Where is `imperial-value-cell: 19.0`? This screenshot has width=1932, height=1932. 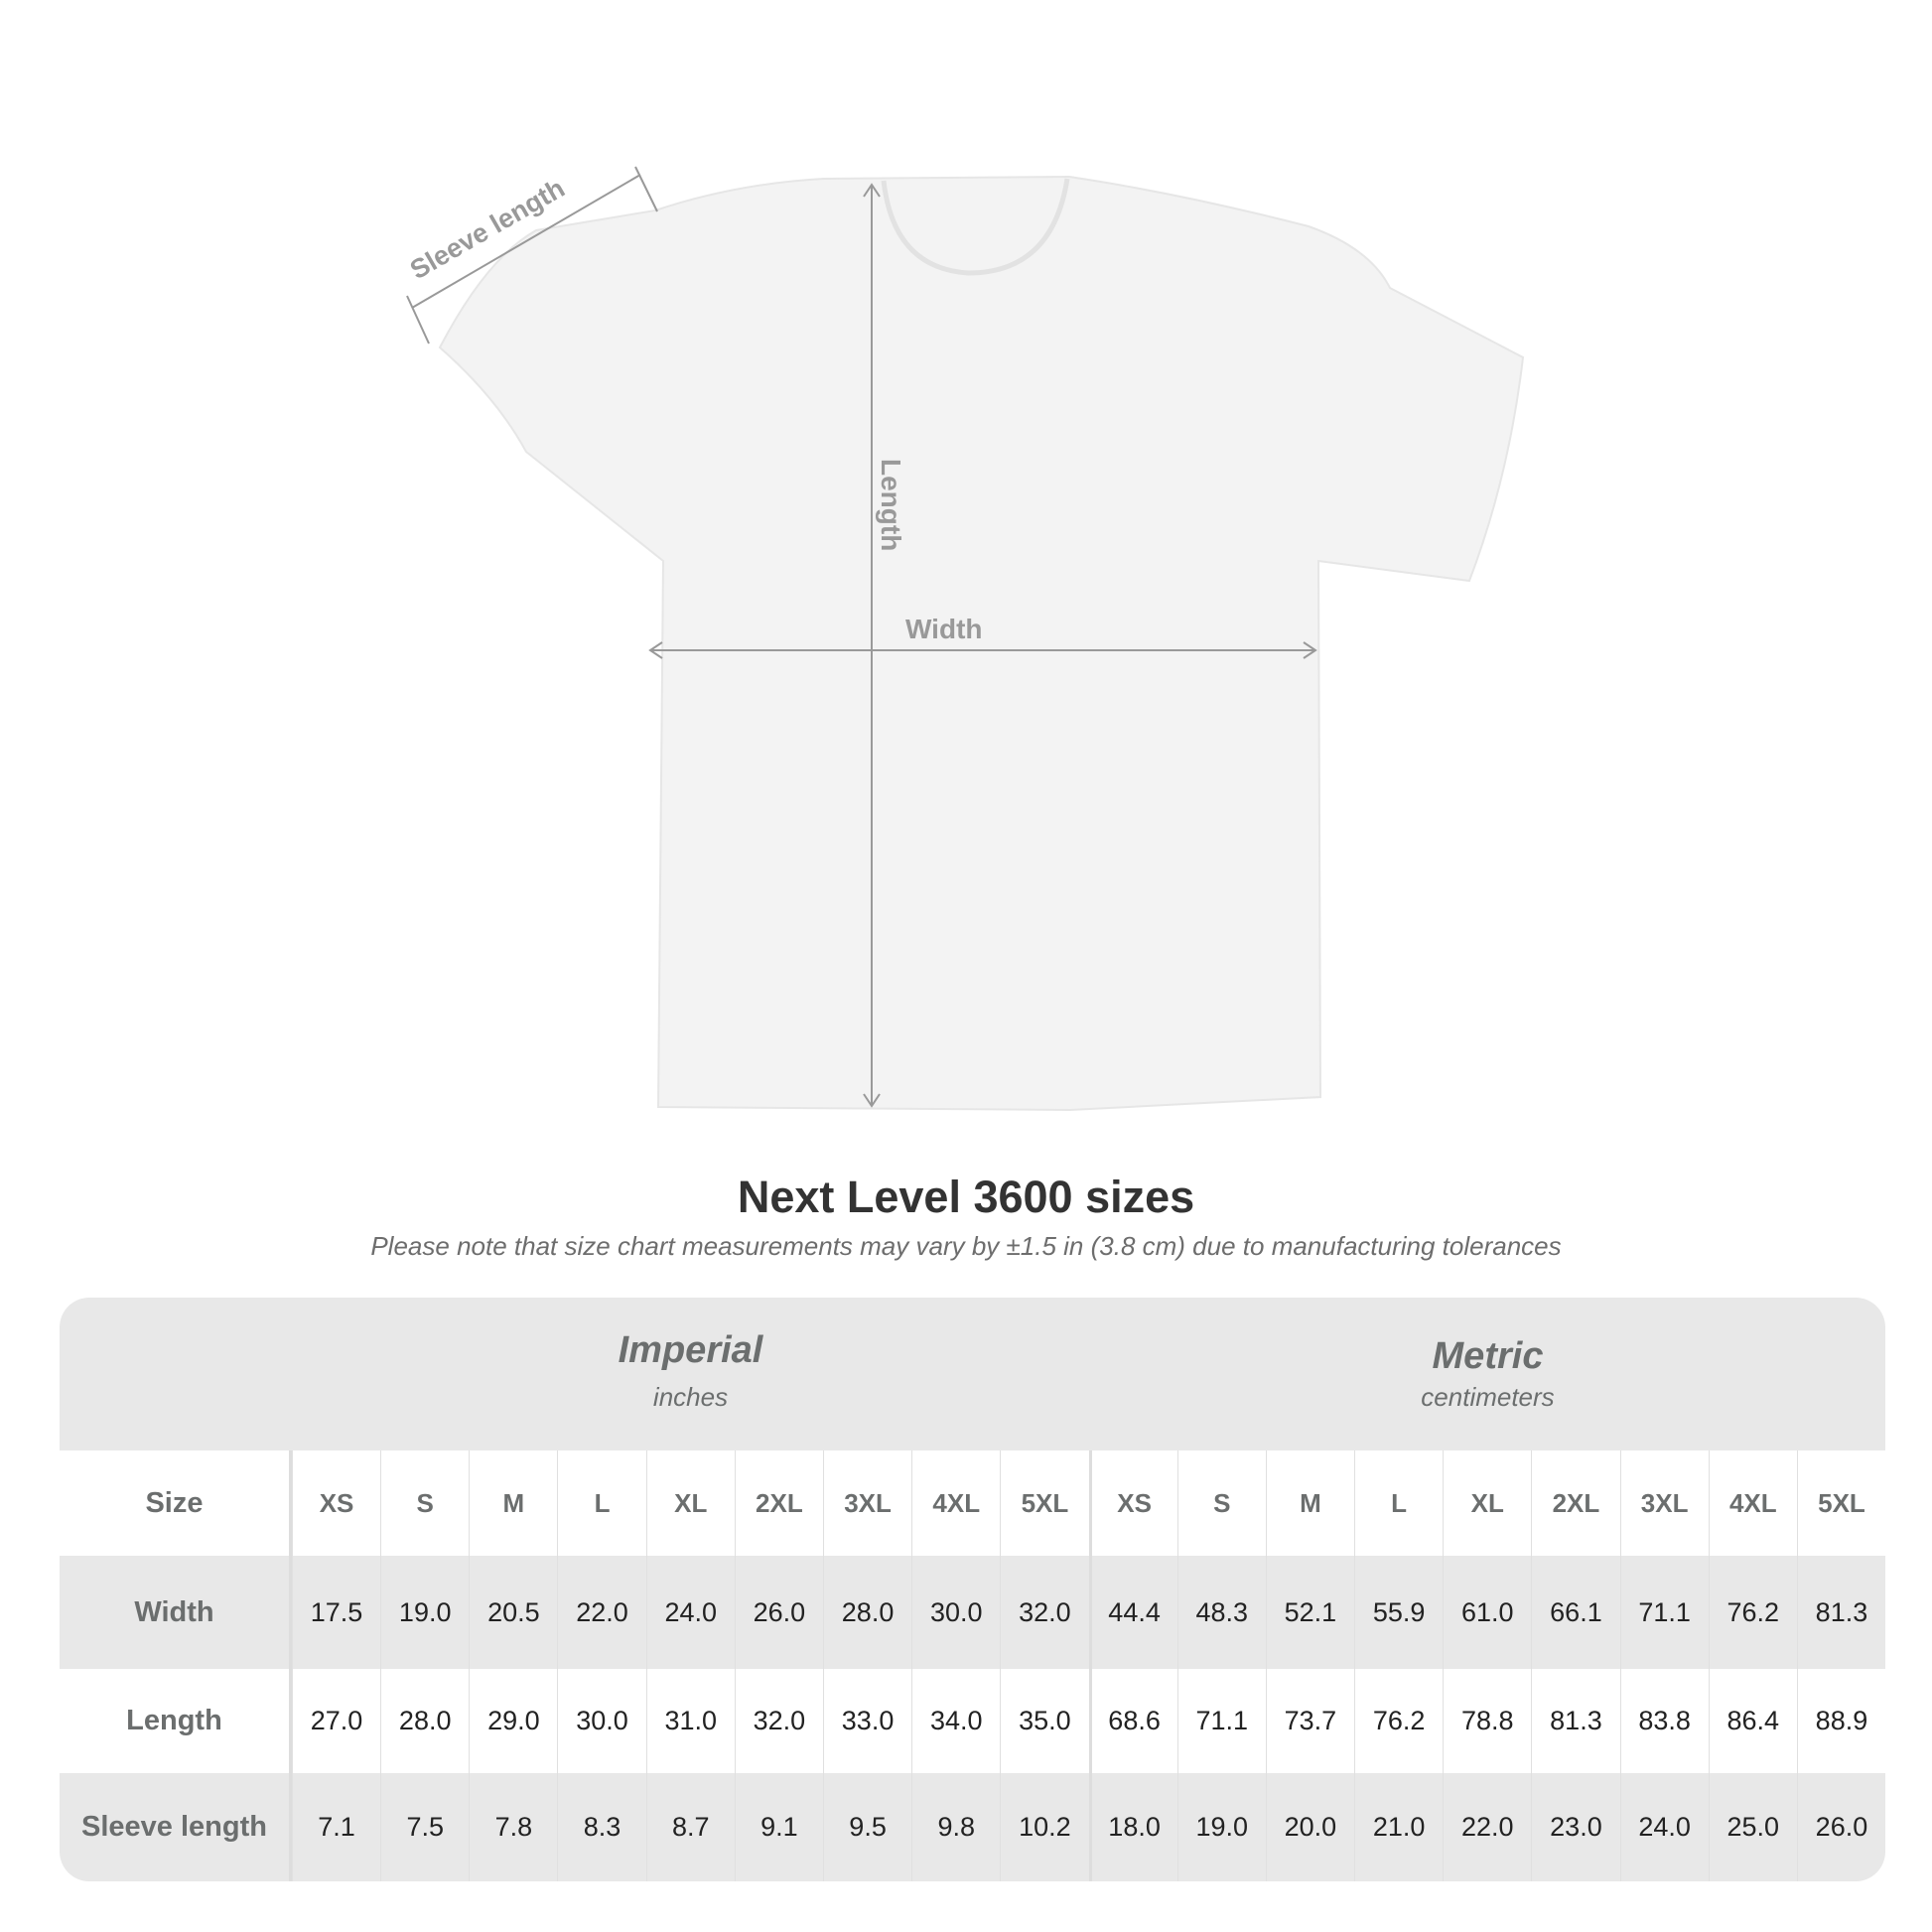 imperial-value-cell: 19.0 is located at coordinates (425, 1613).